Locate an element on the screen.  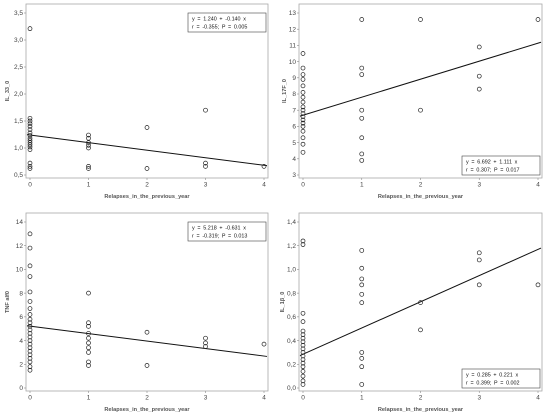
y-tick-label: 0 is located at coordinates (21, 388).